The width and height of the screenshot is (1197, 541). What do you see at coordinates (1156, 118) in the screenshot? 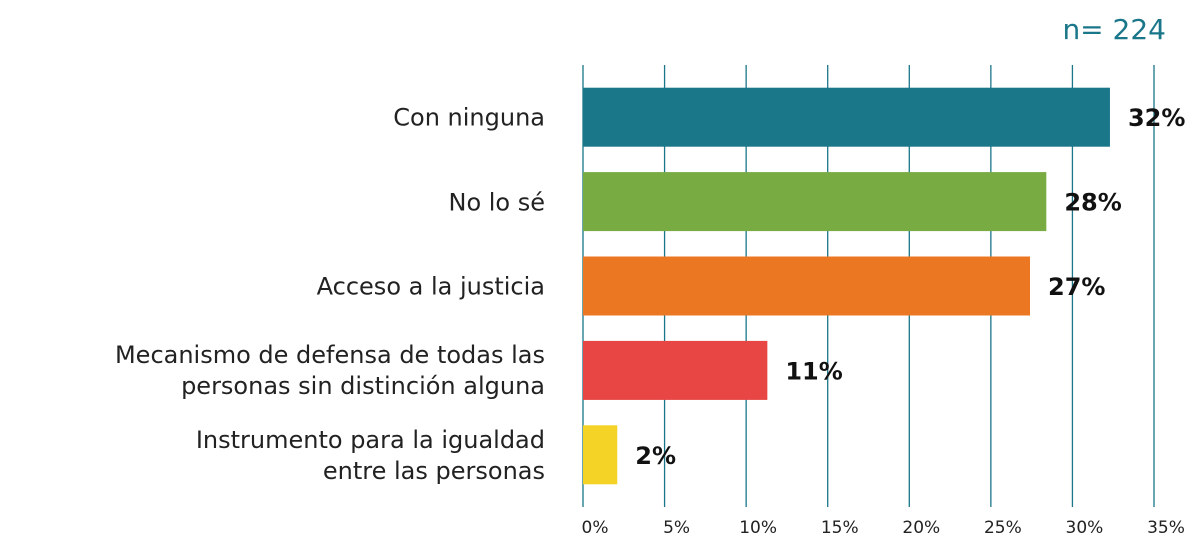
I see `value-label: 32%` at bounding box center [1156, 118].